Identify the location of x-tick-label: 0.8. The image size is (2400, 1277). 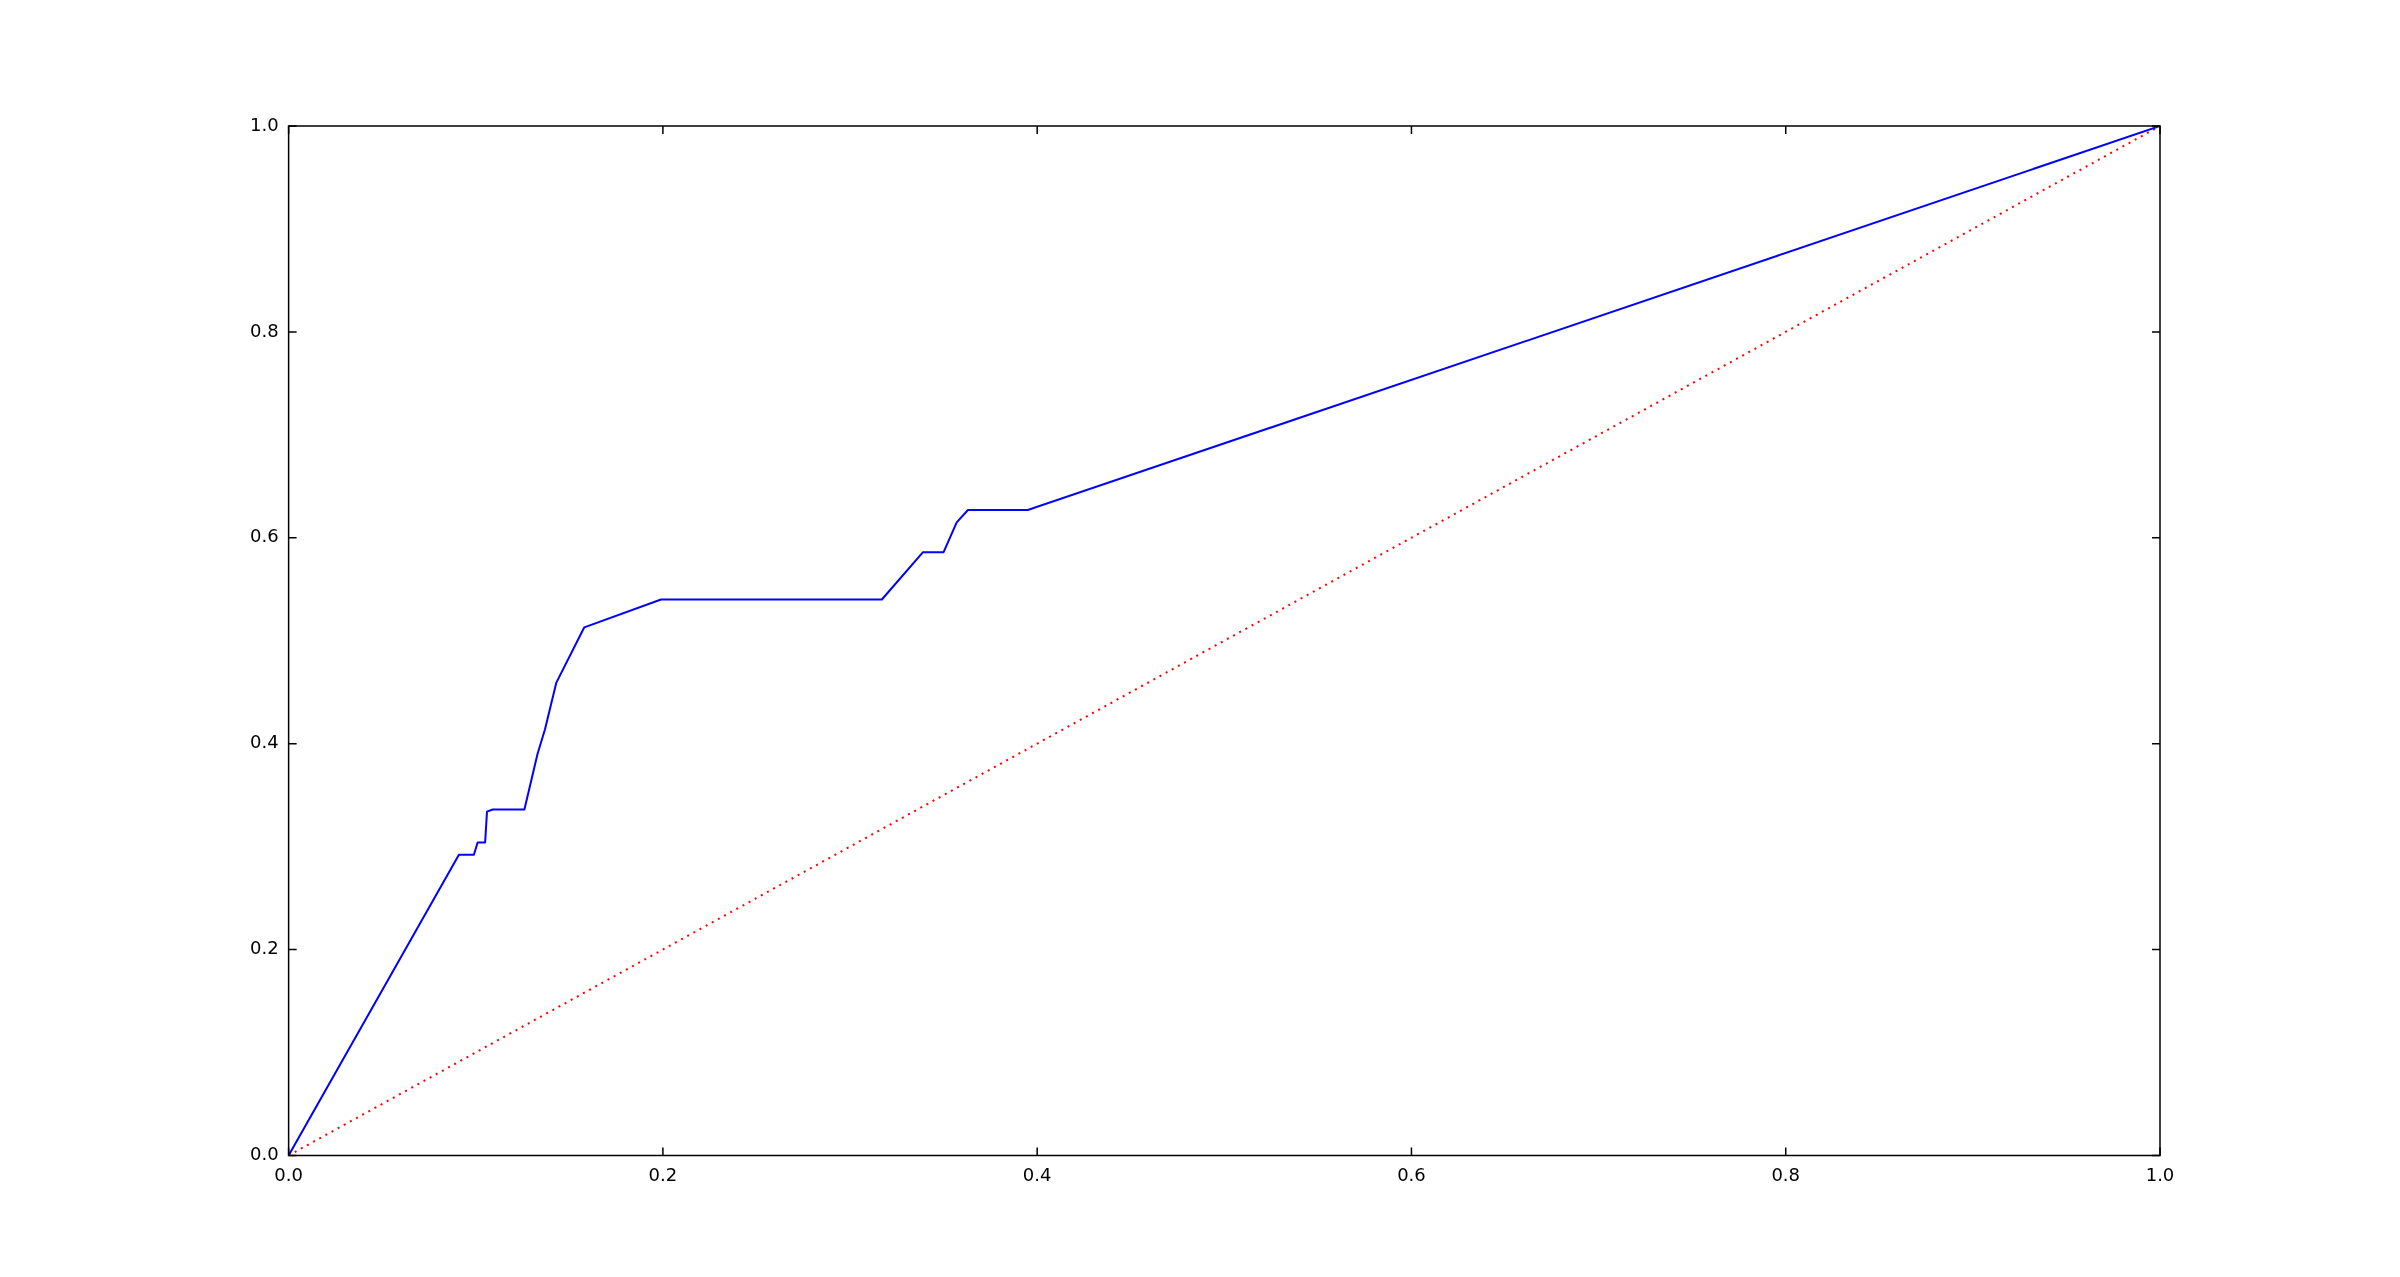
(1786, 1174).